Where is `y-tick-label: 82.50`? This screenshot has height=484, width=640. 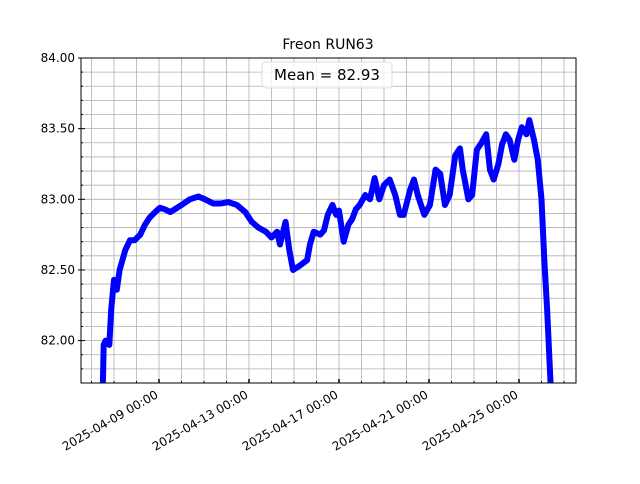 y-tick-label: 82.50 is located at coordinates (58, 270).